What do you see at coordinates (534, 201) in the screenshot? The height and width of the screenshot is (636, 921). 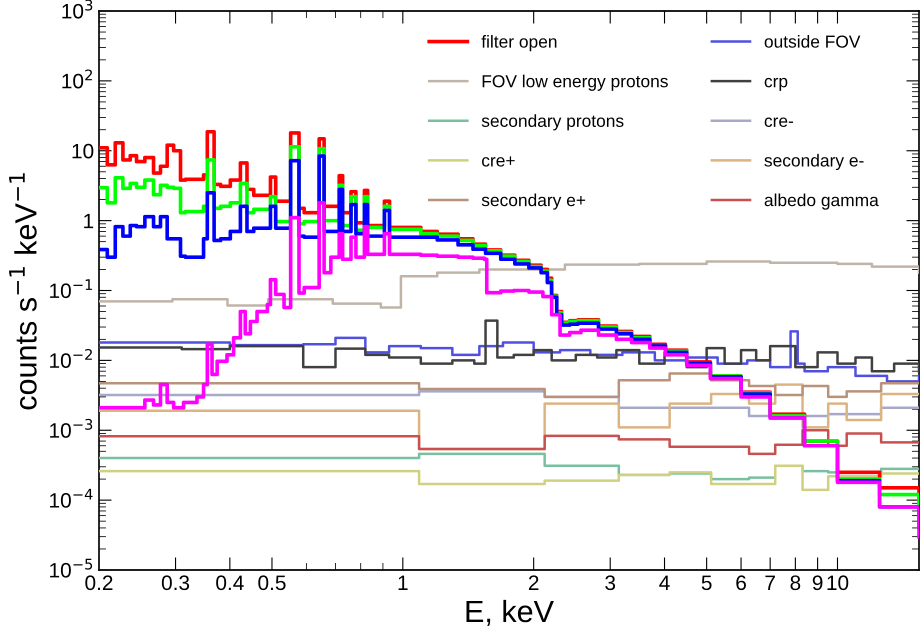 I see `legend-label: secondary e+` at bounding box center [534, 201].